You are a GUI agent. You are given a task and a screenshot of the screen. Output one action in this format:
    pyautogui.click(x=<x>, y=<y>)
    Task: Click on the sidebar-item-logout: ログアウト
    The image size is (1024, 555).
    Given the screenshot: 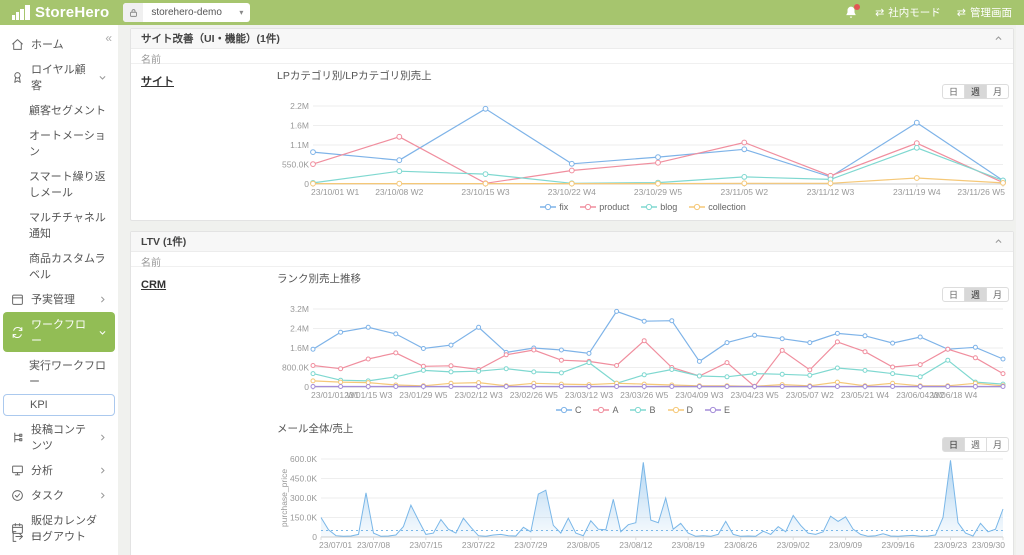 What is the action you would take?
    pyautogui.click(x=59, y=536)
    